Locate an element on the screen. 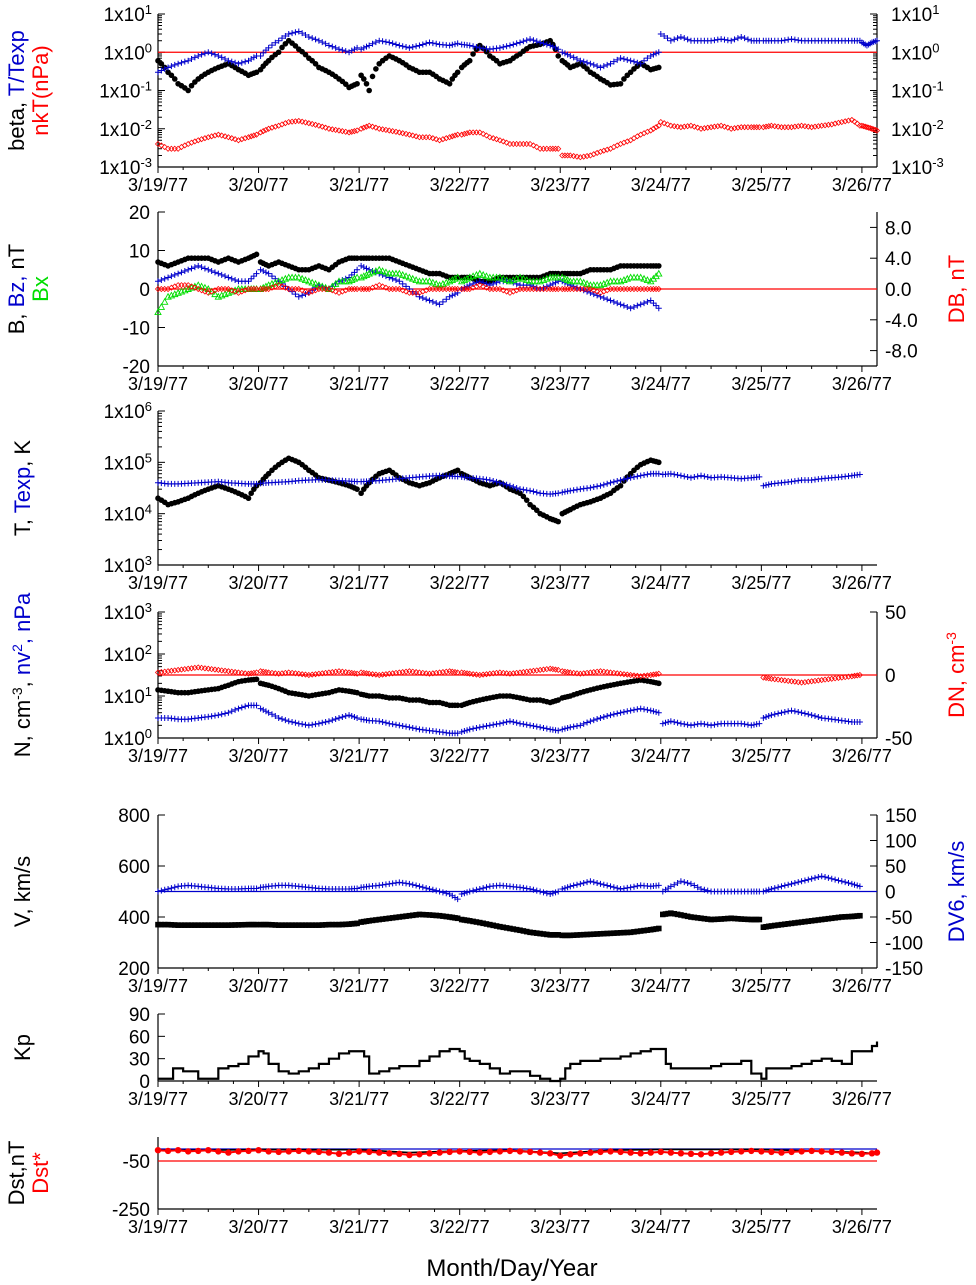 The image size is (976, 1285). x-tick-label: 3/22/77 is located at coordinates (460, 1227).